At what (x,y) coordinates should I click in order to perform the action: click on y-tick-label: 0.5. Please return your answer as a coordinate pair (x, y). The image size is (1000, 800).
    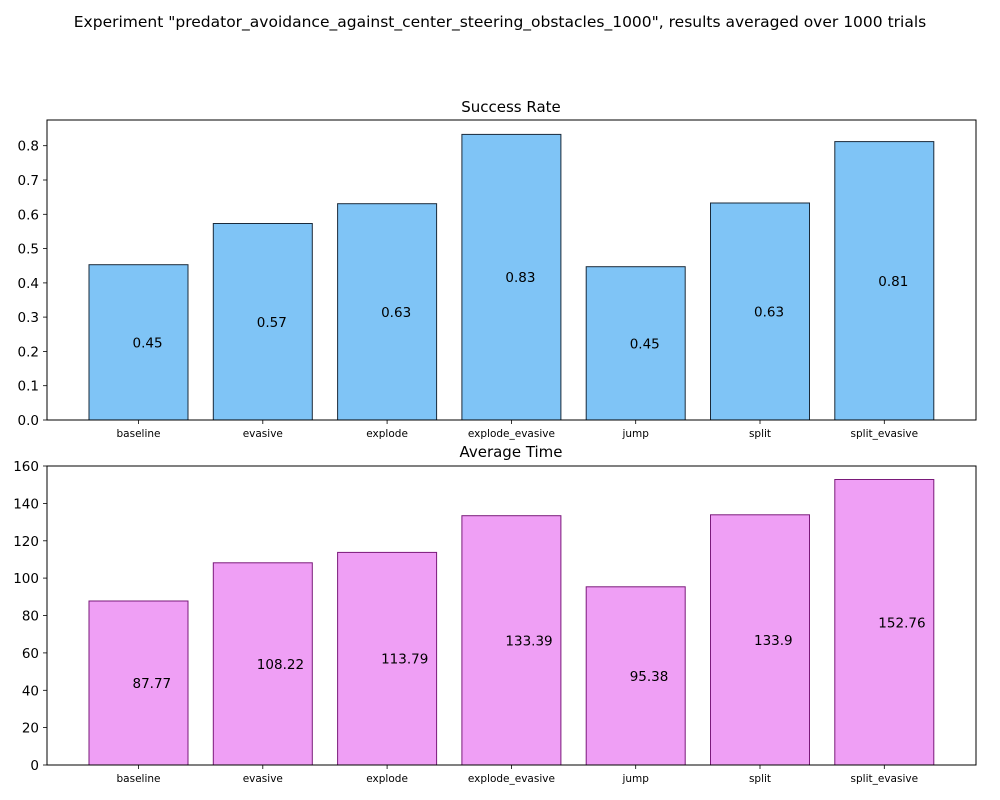
    Looking at the image, I should click on (28, 250).